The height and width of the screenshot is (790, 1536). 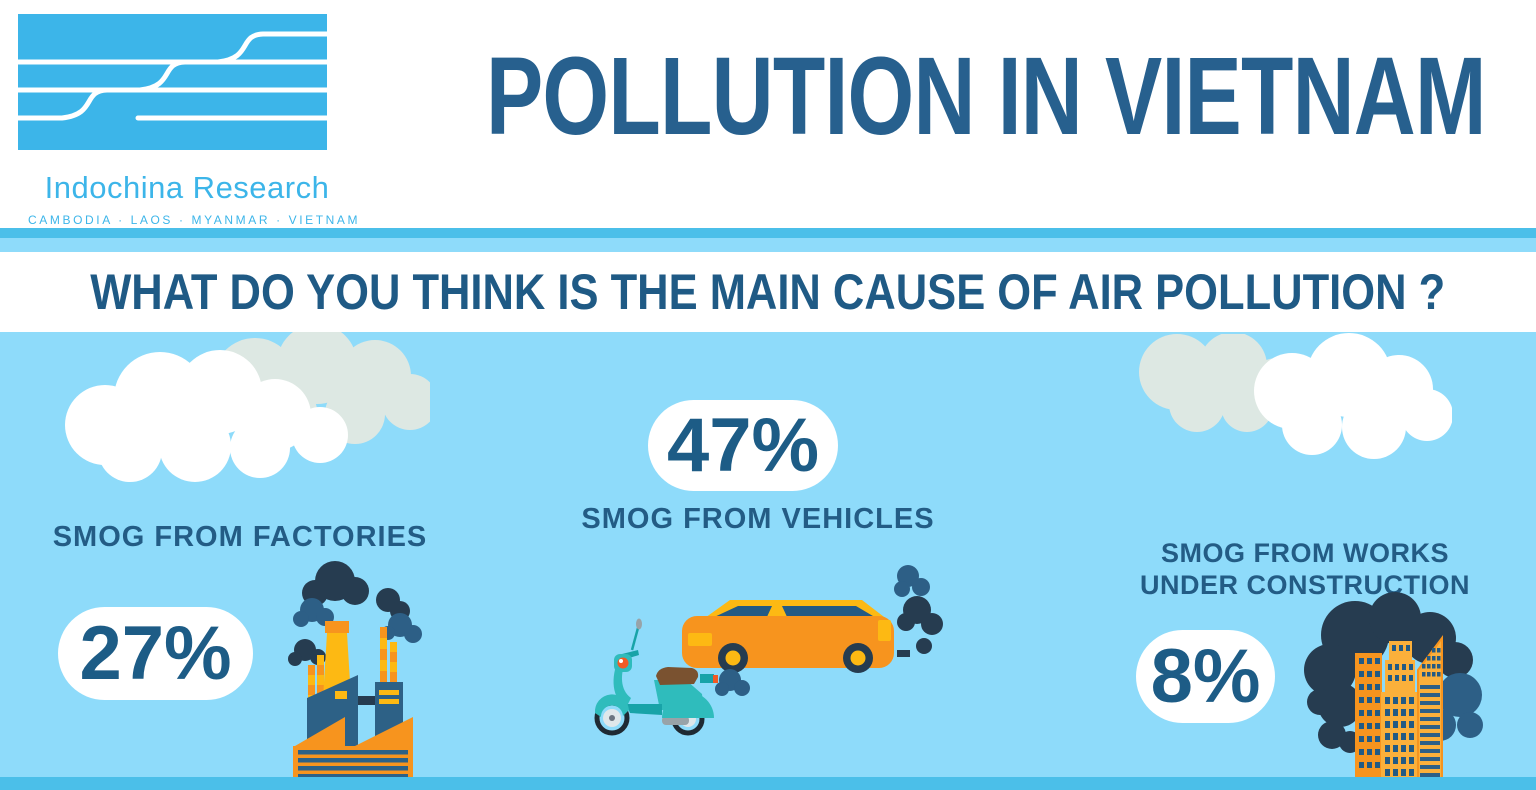 I want to click on factories-label: SMOG FROM FACTORIES, so click(x=240, y=537).